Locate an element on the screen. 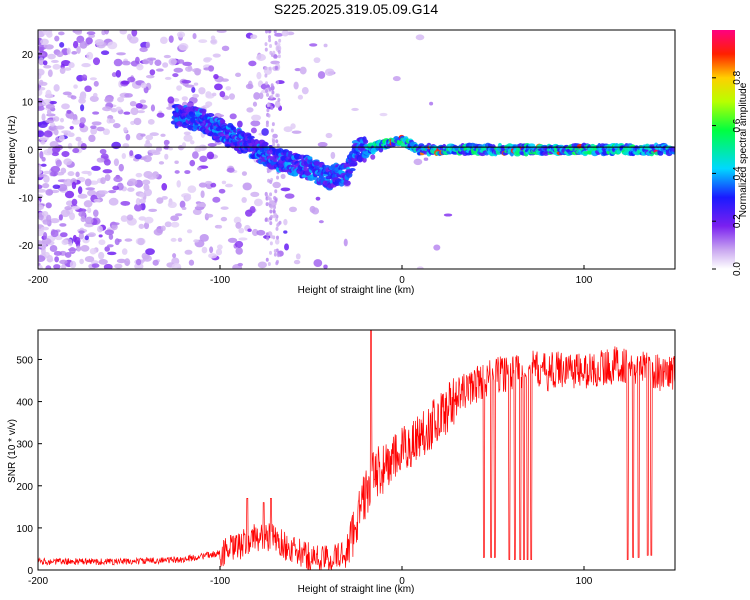  bottom-y-tick-label: 200 is located at coordinates (24, 487).